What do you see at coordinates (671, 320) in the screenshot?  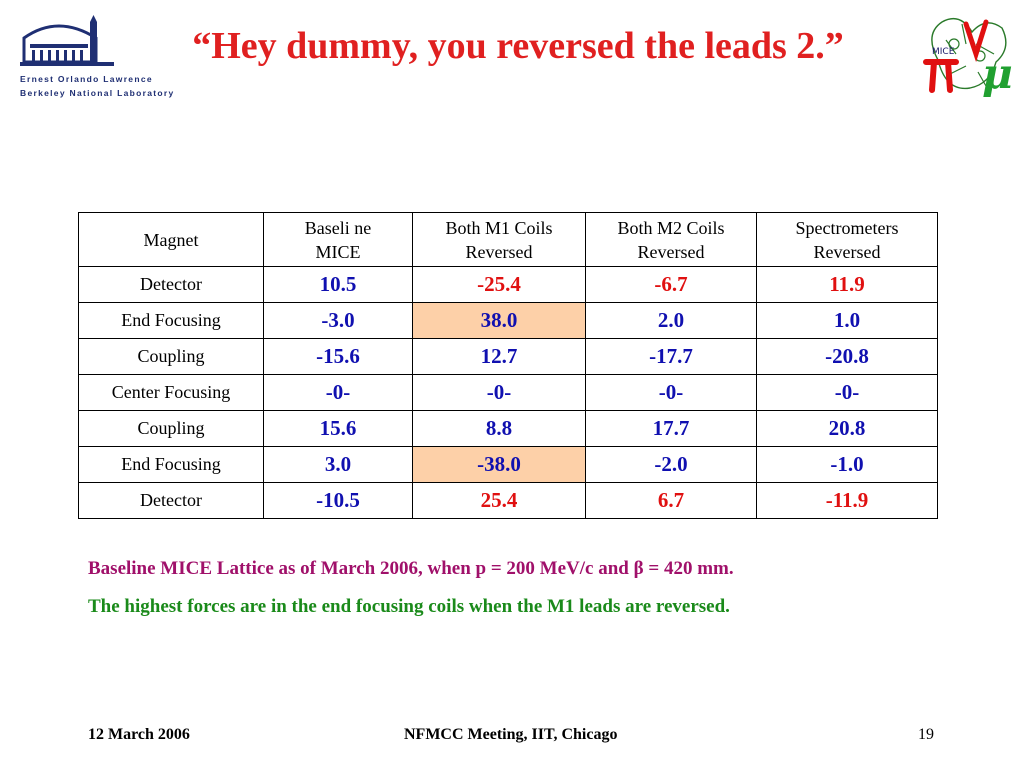 I see `table-cell: 2.0` at bounding box center [671, 320].